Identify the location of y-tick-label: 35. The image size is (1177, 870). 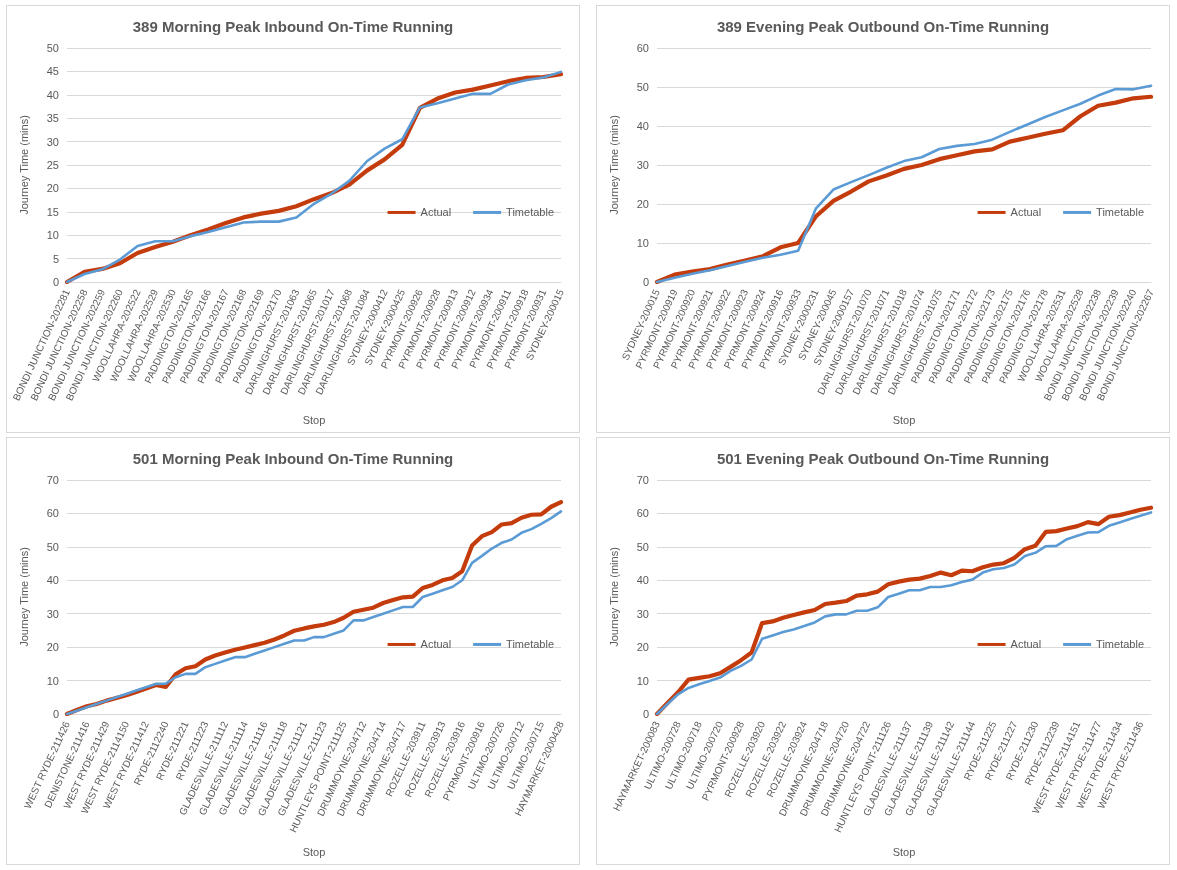
(52, 118).